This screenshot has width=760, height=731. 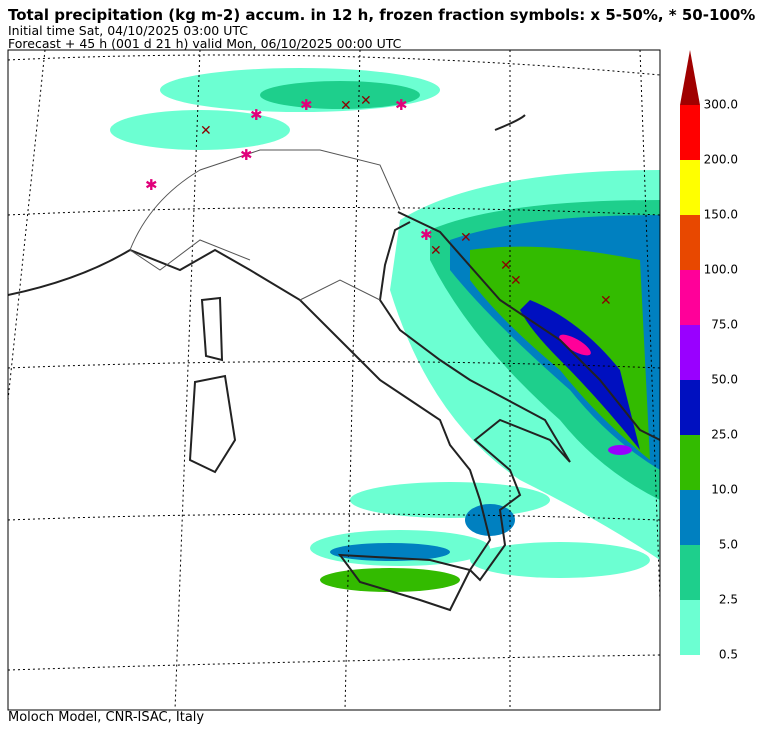 What do you see at coordinates (724, 490) in the screenshot?
I see `colorbar-label: 10.0` at bounding box center [724, 490].